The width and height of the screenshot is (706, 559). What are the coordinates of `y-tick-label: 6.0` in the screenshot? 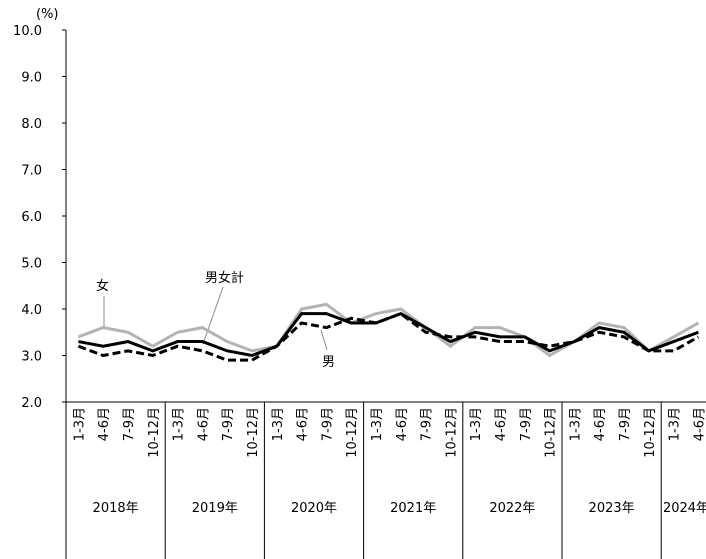 It's located at (31, 217).